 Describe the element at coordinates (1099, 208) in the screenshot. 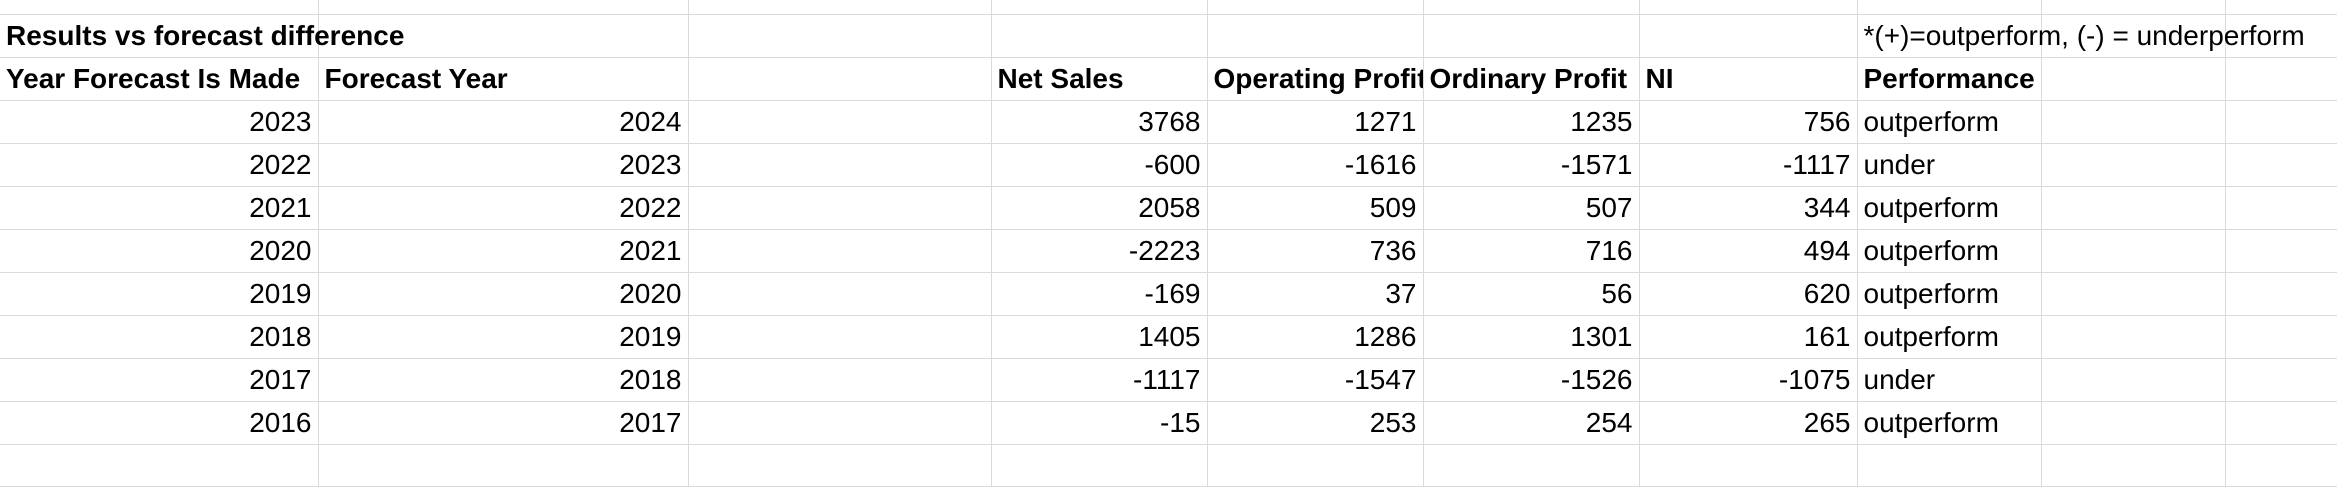

I see `cell-net-sales: 2058` at that location.